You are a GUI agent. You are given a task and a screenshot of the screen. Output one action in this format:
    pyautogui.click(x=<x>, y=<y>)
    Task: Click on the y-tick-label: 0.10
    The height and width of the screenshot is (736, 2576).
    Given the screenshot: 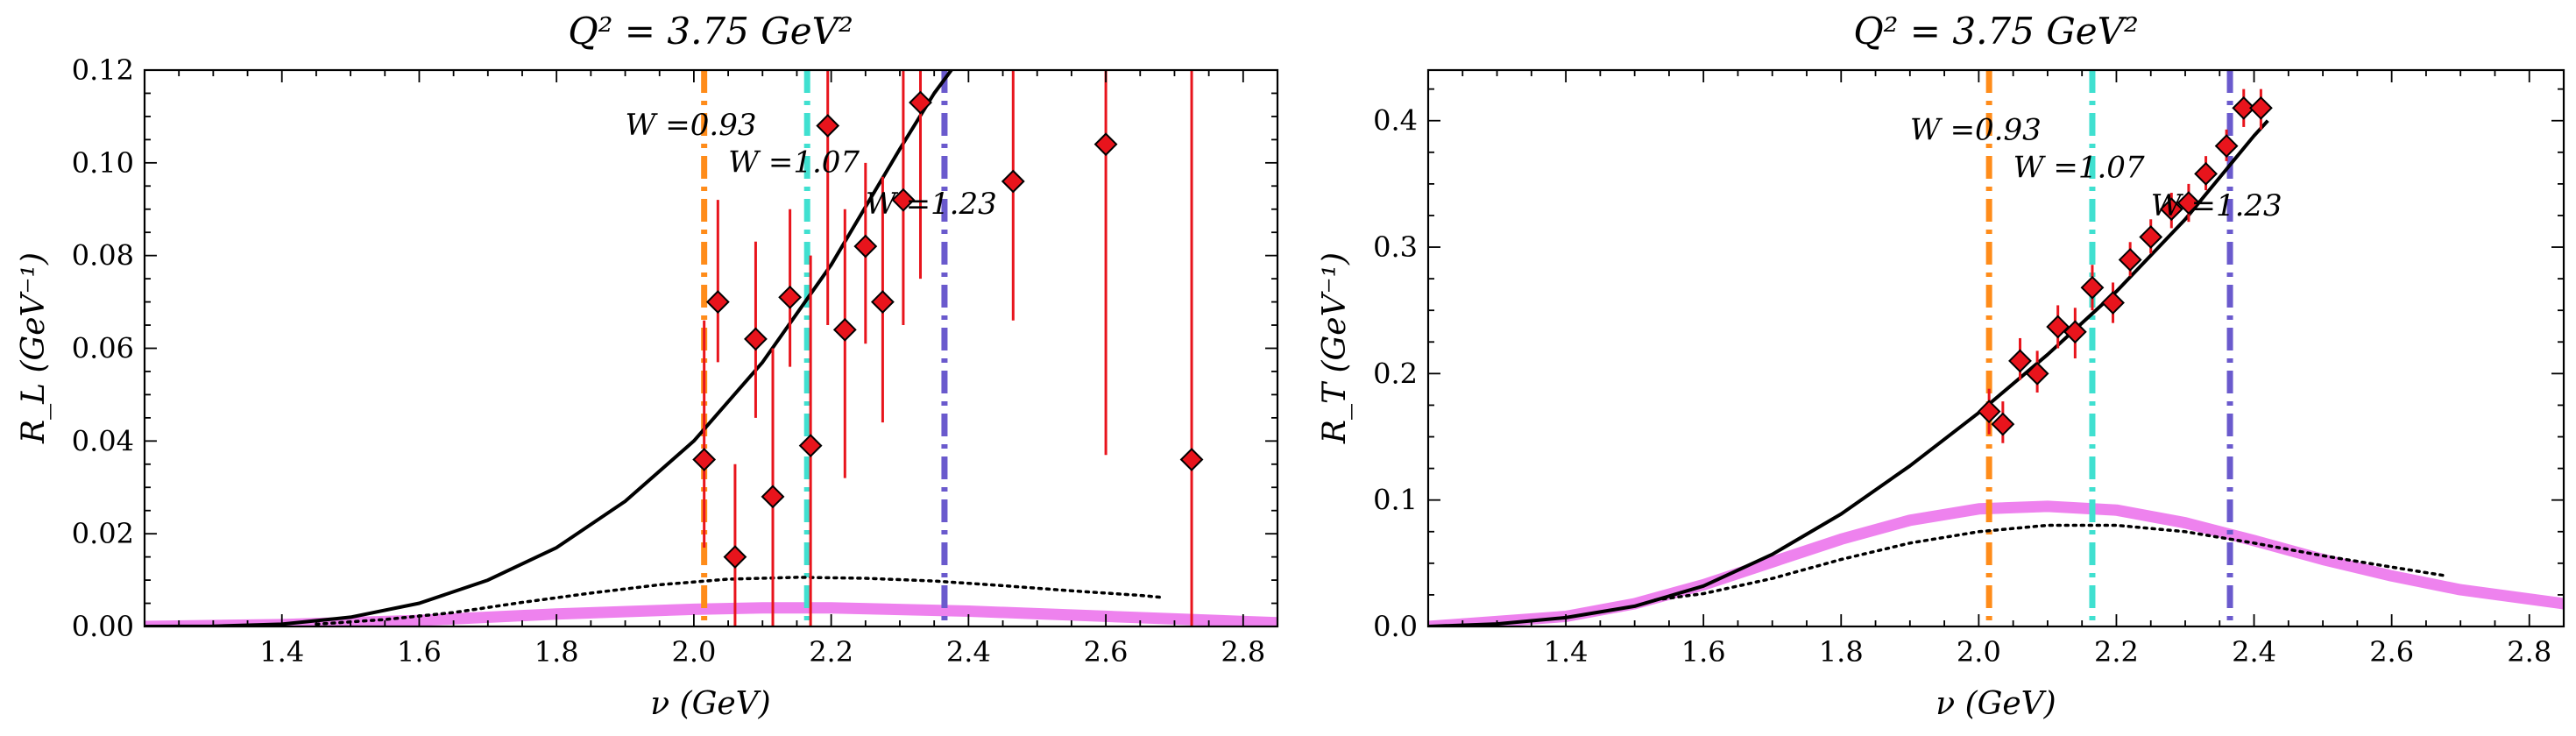 What is the action you would take?
    pyautogui.click(x=103, y=163)
    